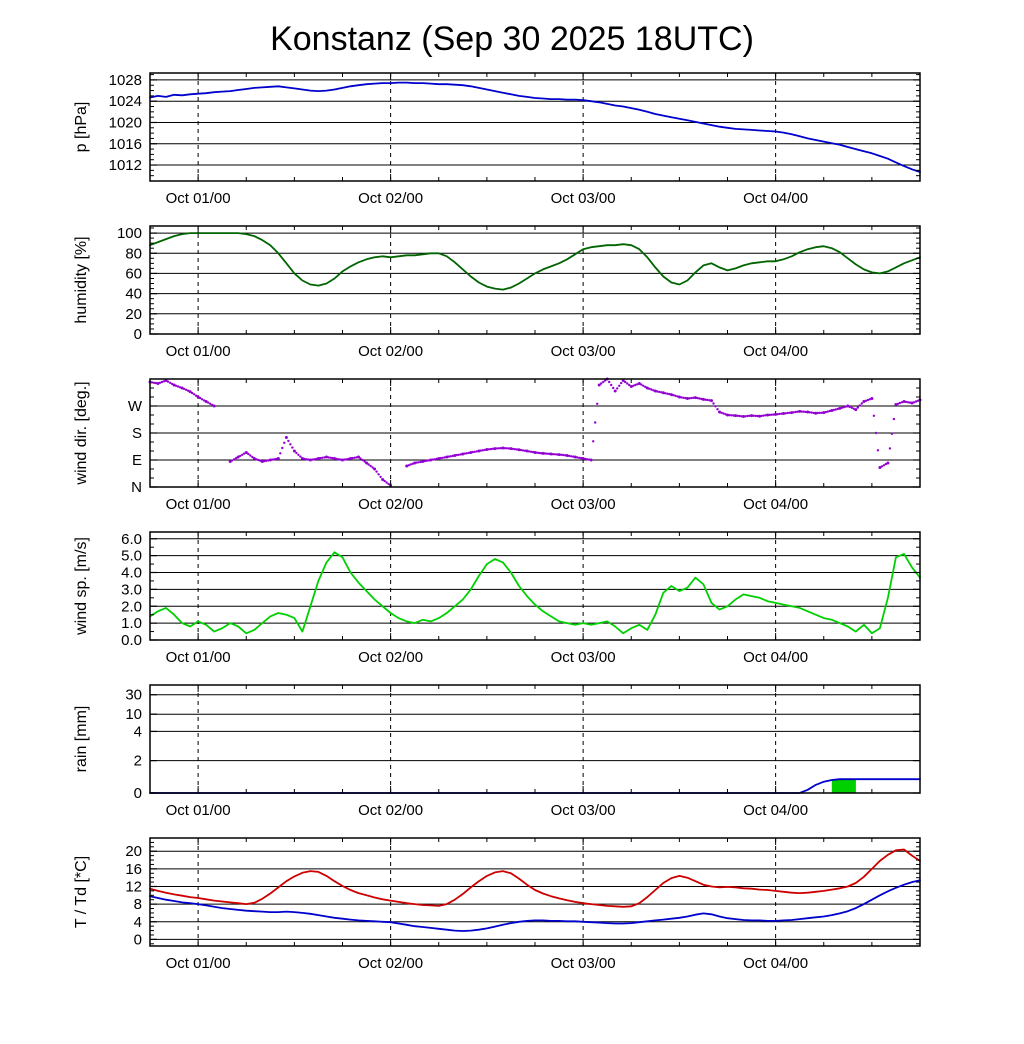  Describe the element at coordinates (133, 887) in the screenshot. I see `svg-text: 12` at that location.